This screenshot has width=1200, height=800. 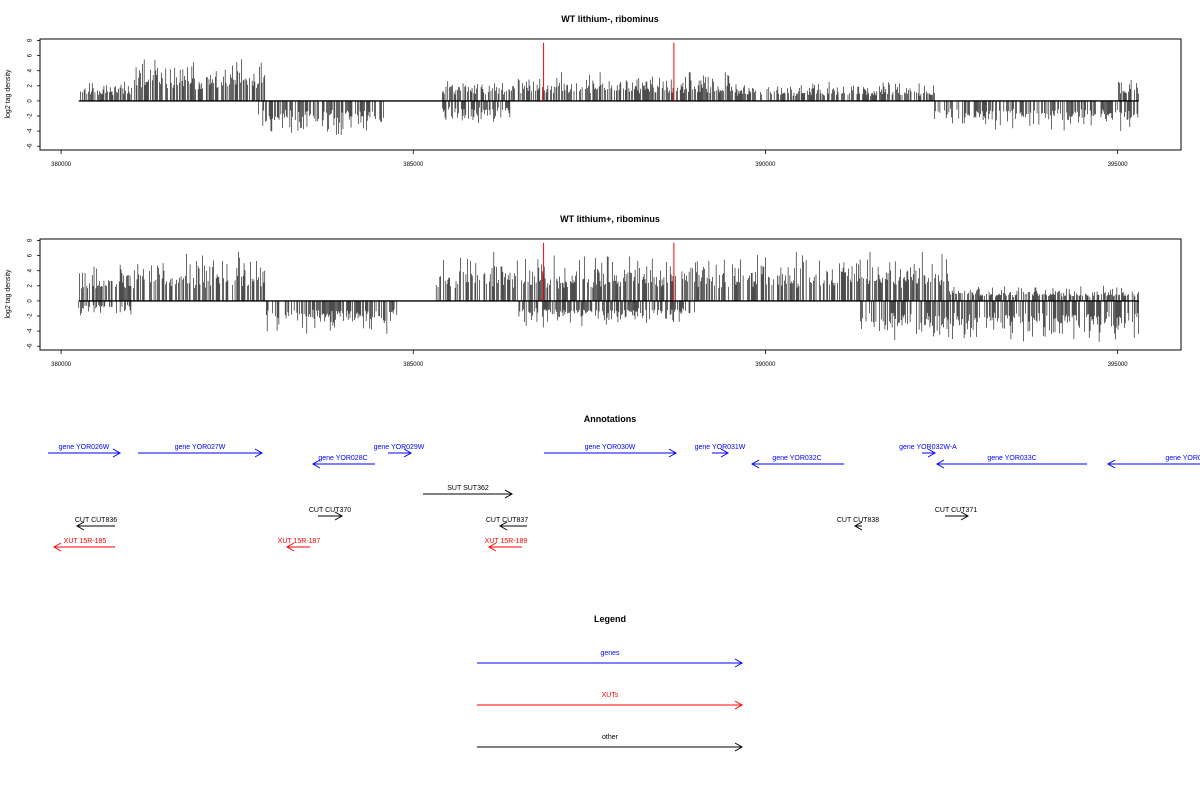 What do you see at coordinates (200, 447) in the screenshot?
I see `annotation-label: gene YOR027W` at bounding box center [200, 447].